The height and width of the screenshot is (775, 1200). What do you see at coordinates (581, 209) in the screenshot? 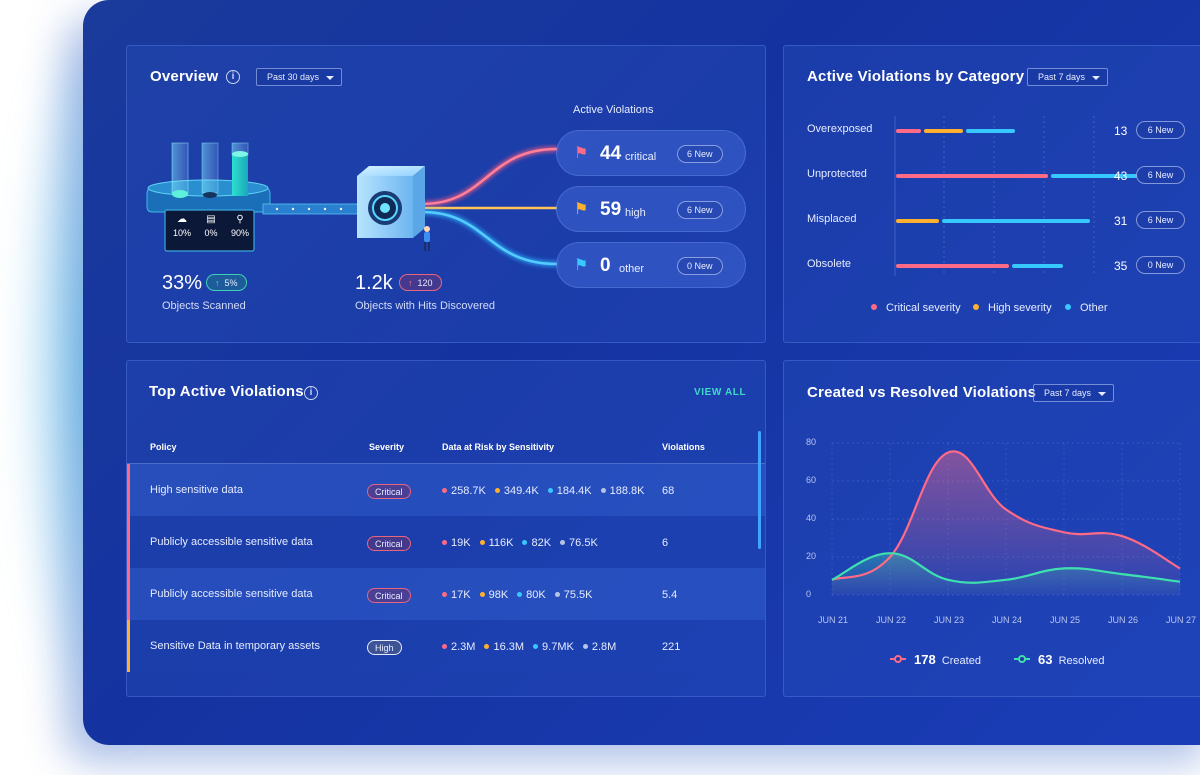
I see `flag-icon: ⚑` at bounding box center [581, 209].